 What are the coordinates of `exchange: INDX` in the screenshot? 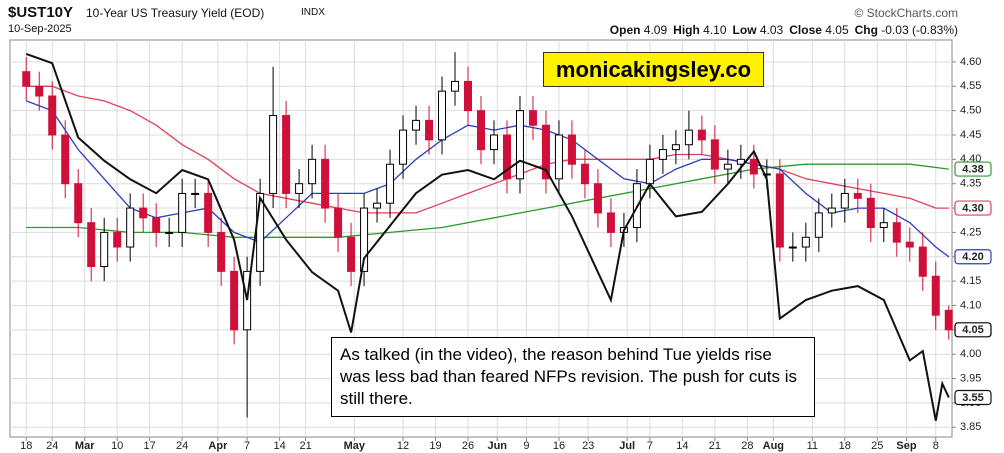 It's located at (313, 12).